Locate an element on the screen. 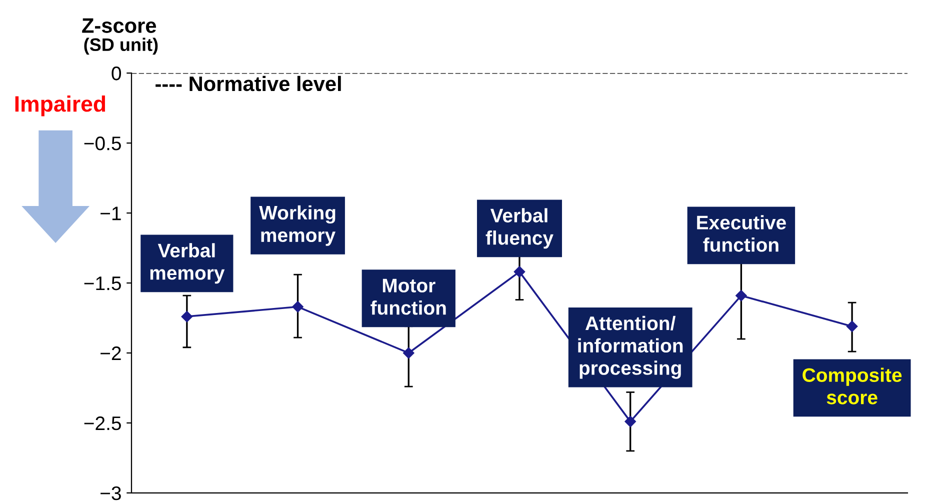 The width and height of the screenshot is (926, 504). y-tick-label: −1.5 is located at coordinates (102, 283).